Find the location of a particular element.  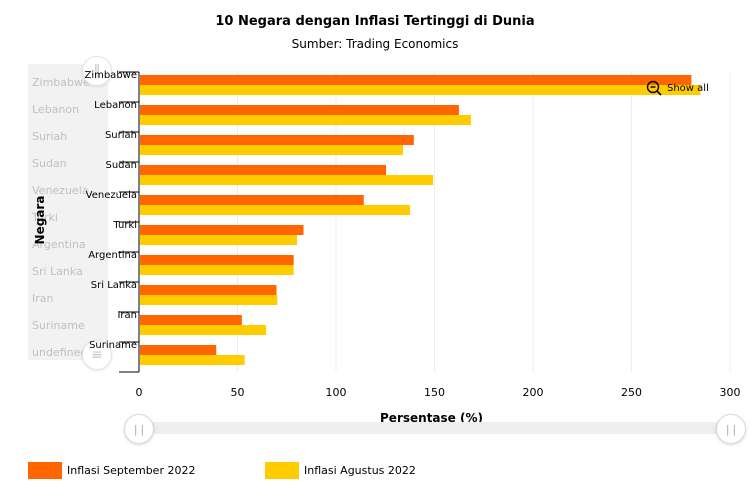

x-tick-label: 150 is located at coordinates (434, 392).